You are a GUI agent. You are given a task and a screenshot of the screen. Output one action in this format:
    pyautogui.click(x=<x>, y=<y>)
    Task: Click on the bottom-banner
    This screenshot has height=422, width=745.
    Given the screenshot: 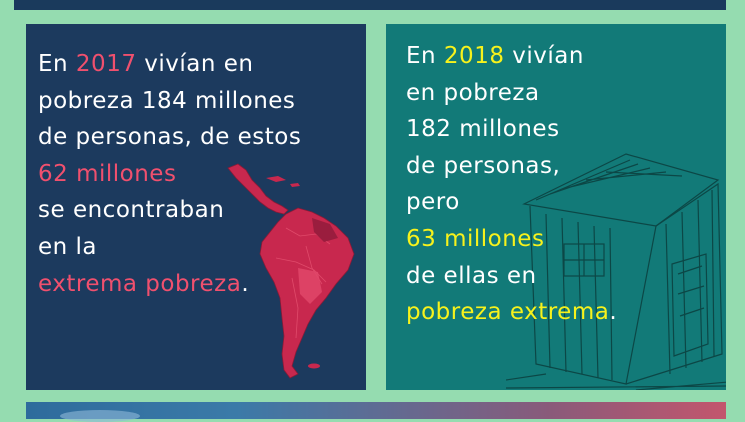 What is the action you would take?
    pyautogui.click(x=376, y=410)
    